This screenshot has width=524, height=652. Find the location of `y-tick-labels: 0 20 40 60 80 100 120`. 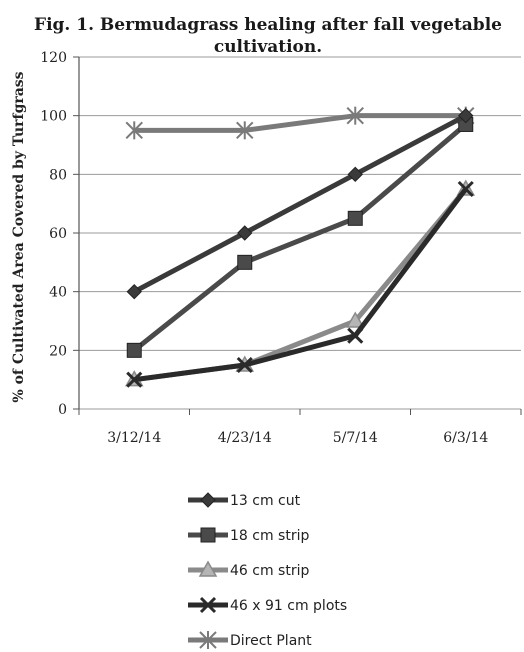

y-tick-labels: 0 20 40 60 80 100 120 is located at coordinates (53, 234).